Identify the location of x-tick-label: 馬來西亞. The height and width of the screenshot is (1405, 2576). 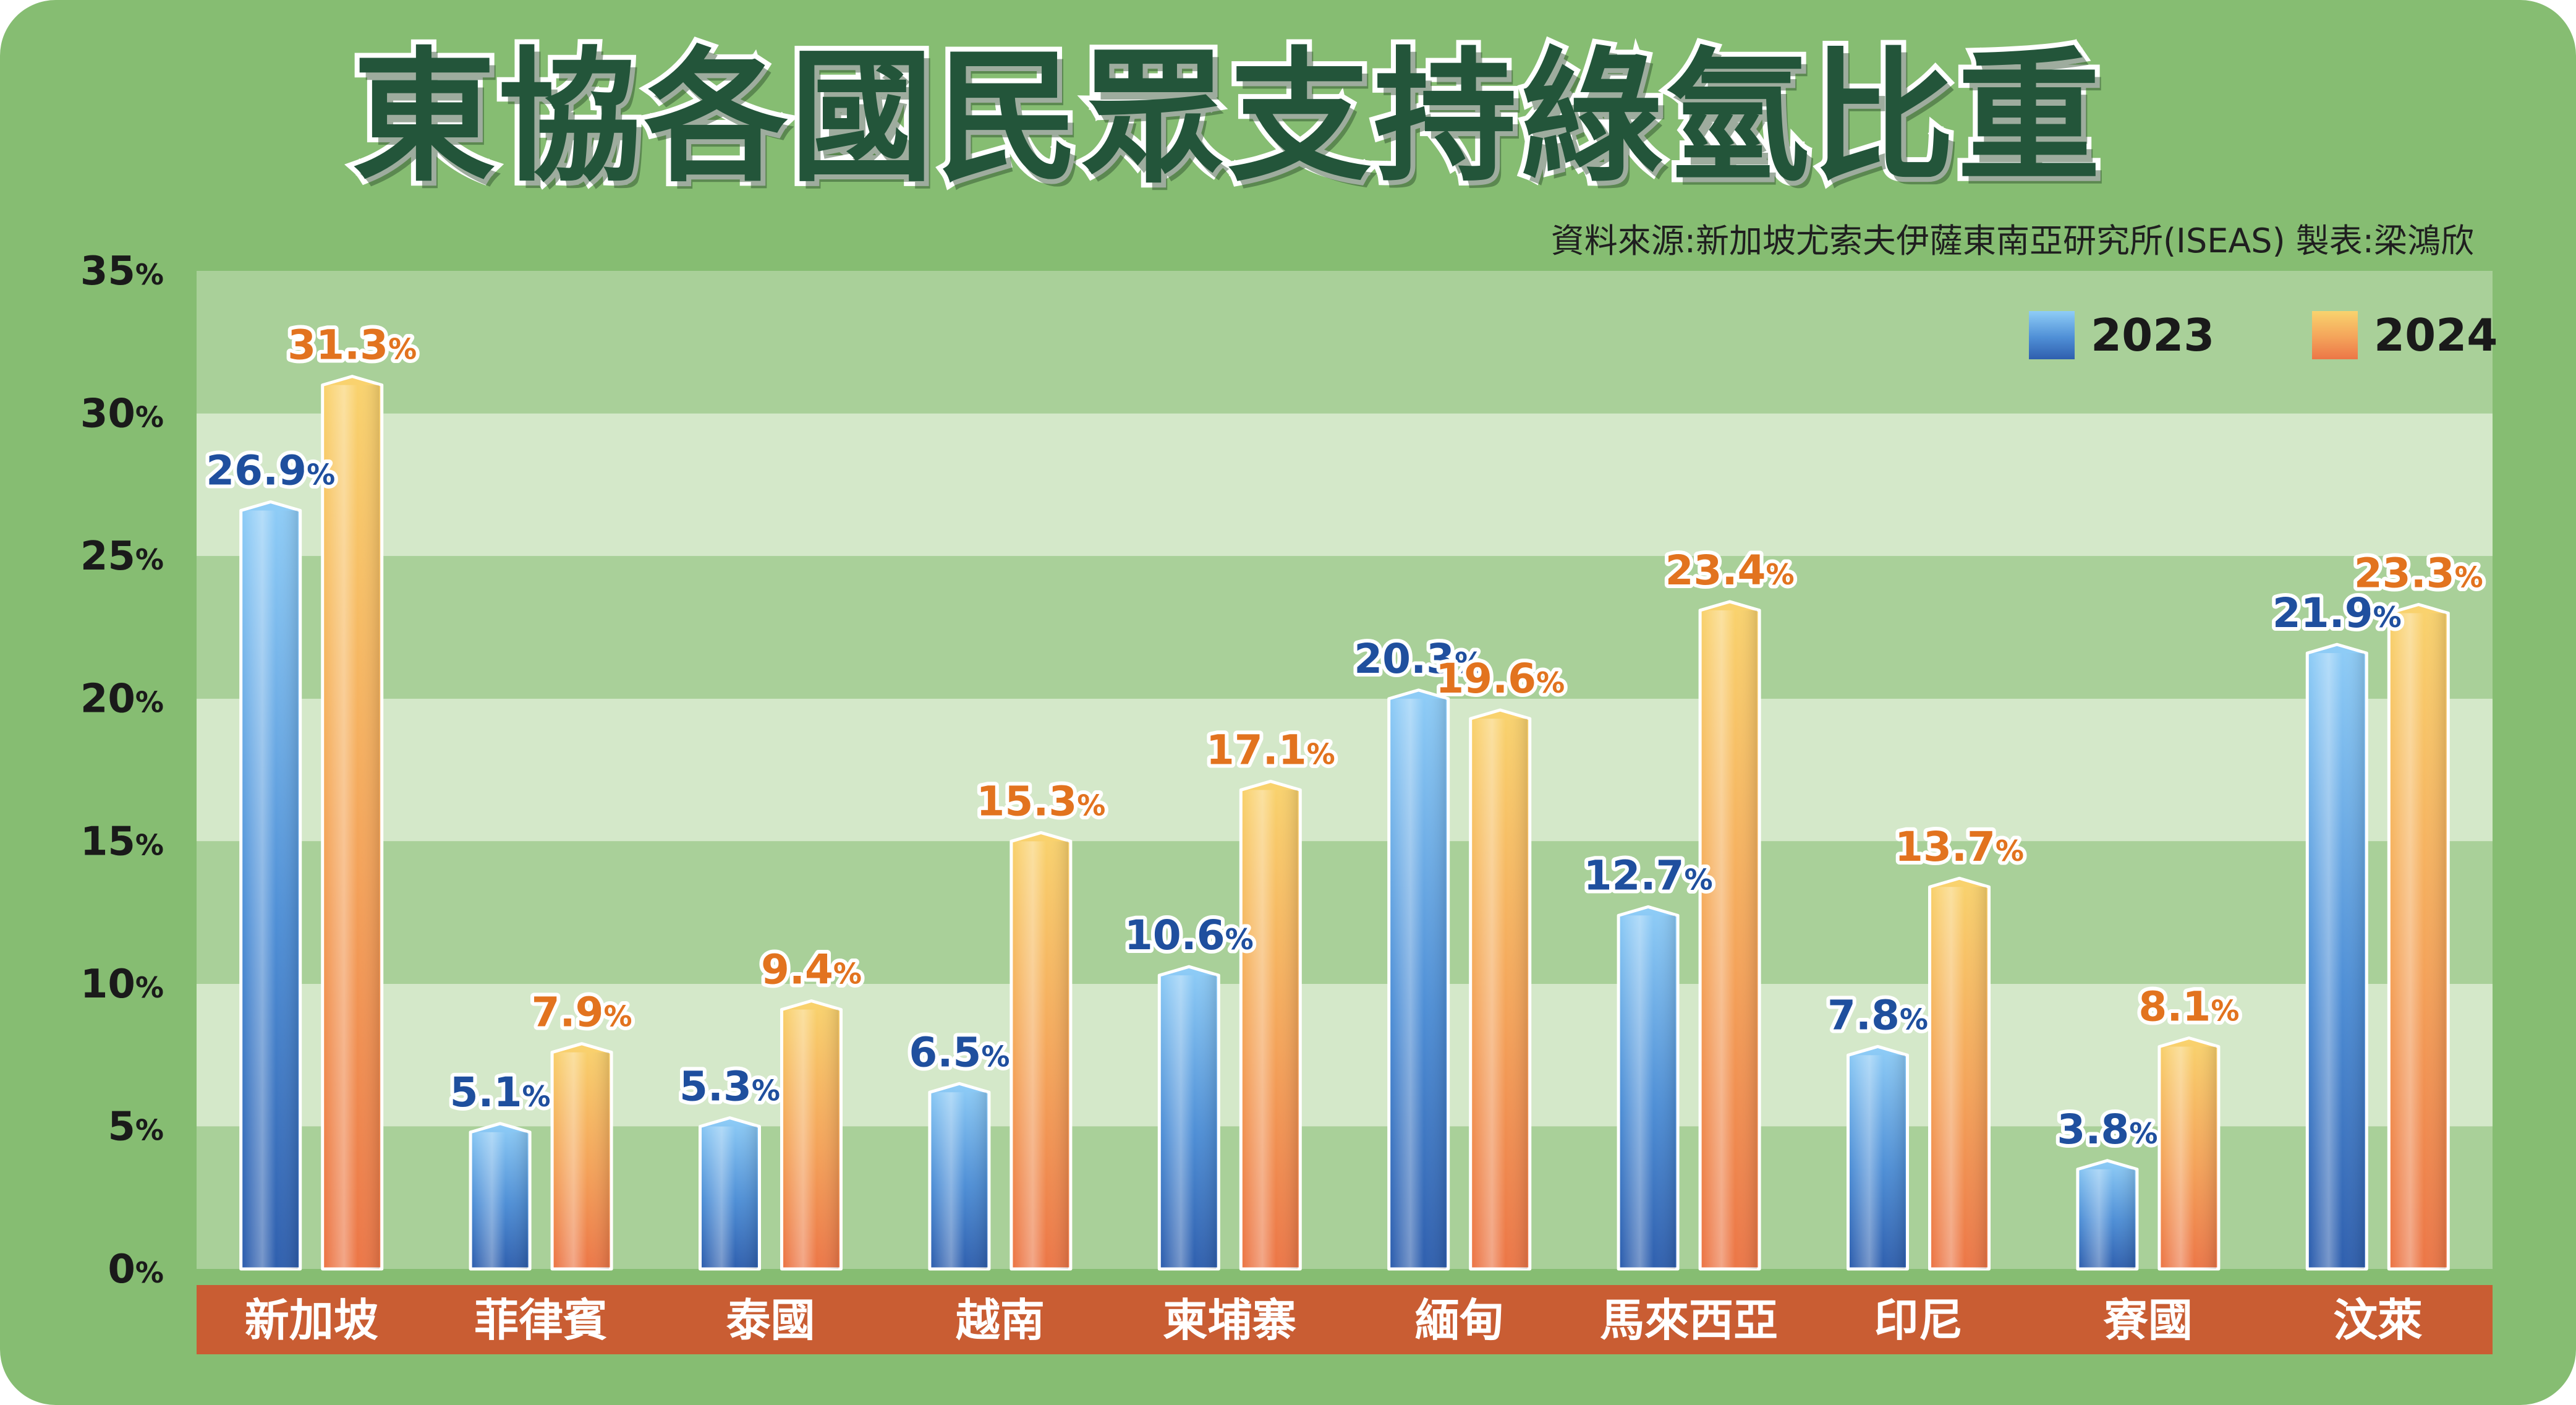
(1689, 1320).